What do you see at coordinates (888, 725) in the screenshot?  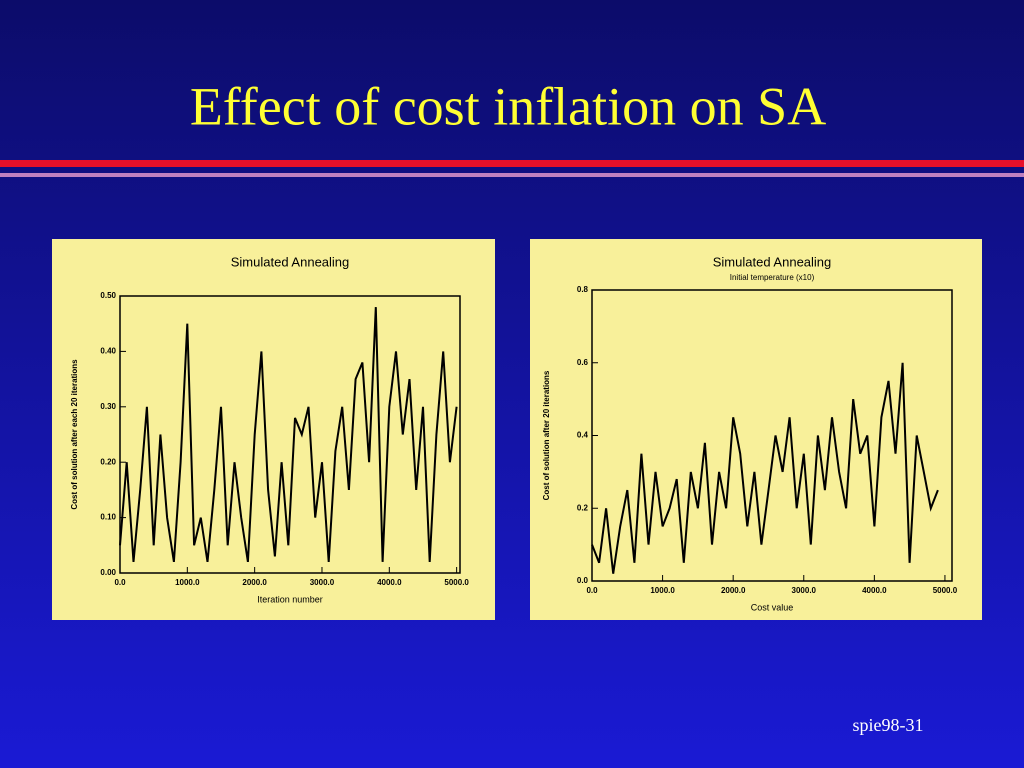 I see `footer: spie98-31` at bounding box center [888, 725].